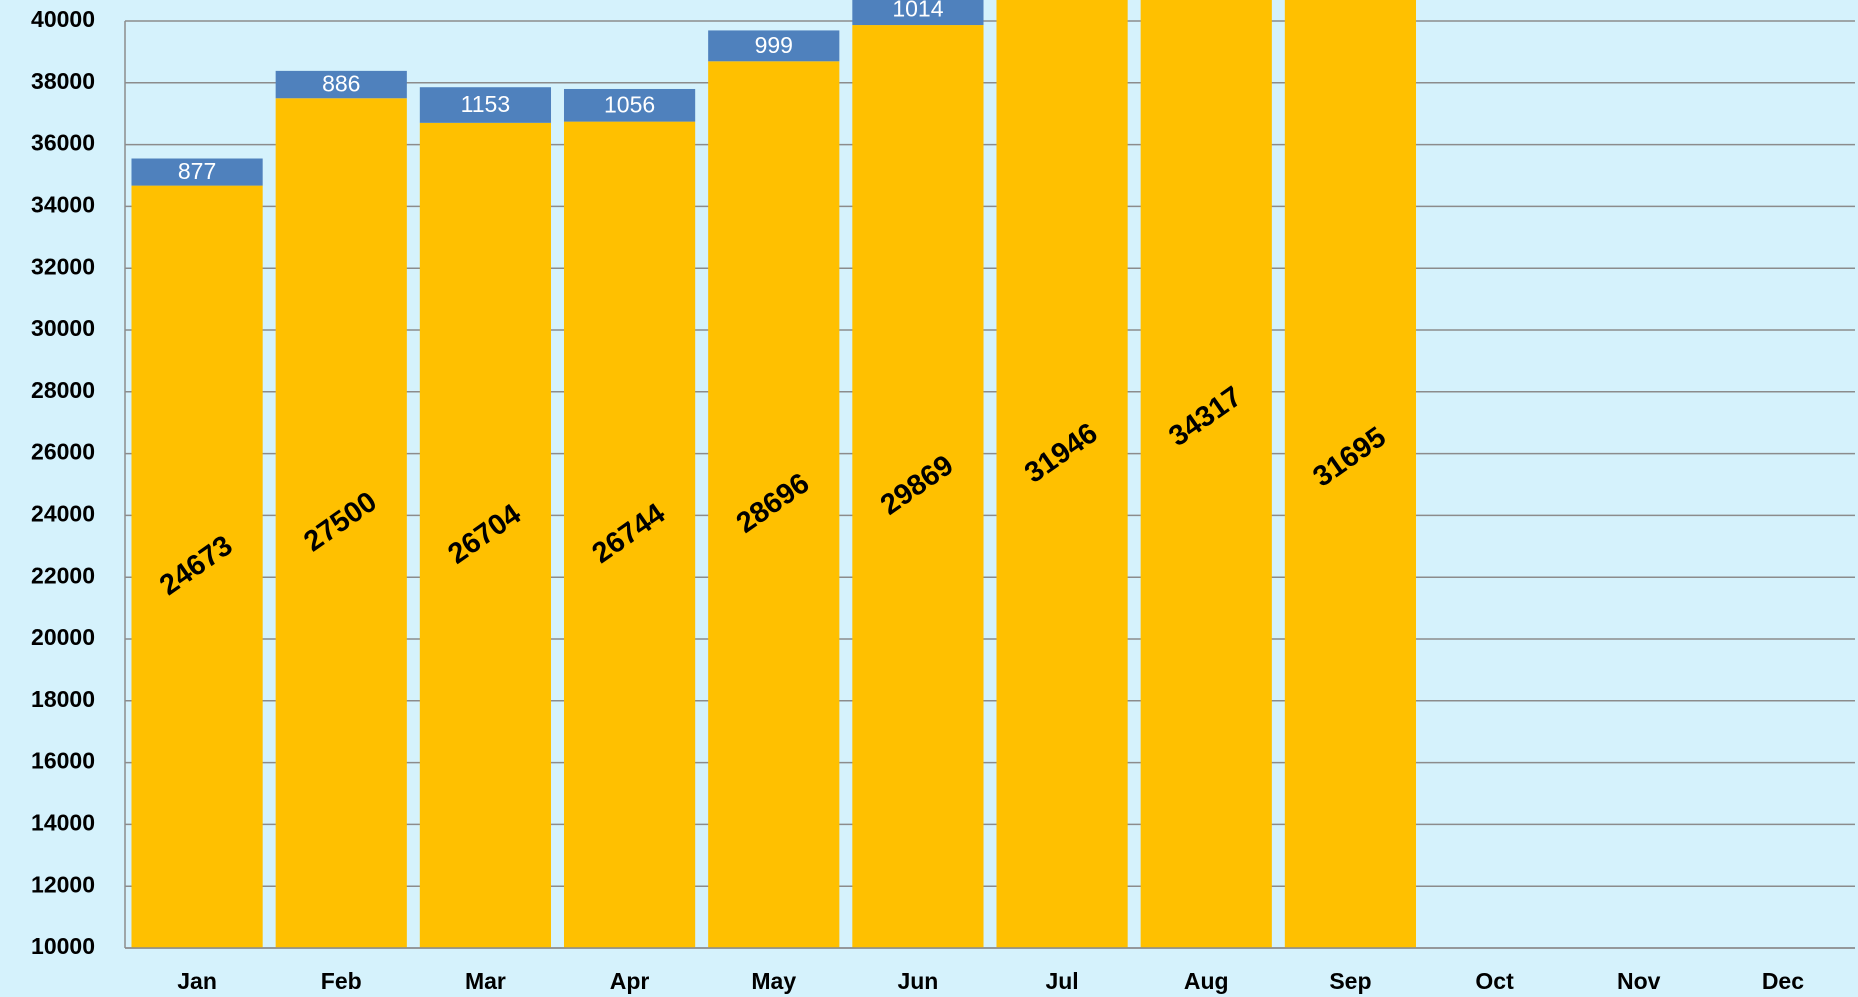 This screenshot has width=1858, height=997. I want to click on data-label: 999, so click(774, 45).